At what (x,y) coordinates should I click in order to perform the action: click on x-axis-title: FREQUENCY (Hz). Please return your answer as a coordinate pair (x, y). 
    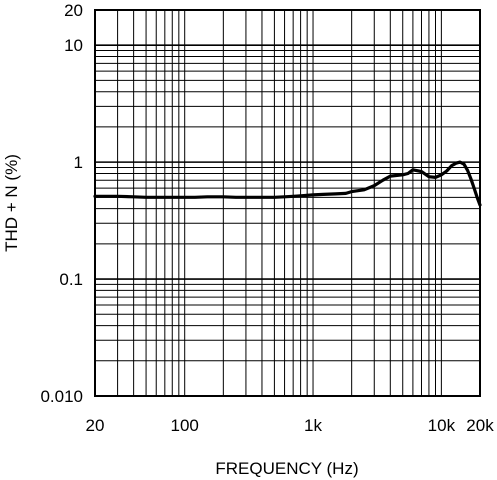
    Looking at the image, I should click on (286, 468).